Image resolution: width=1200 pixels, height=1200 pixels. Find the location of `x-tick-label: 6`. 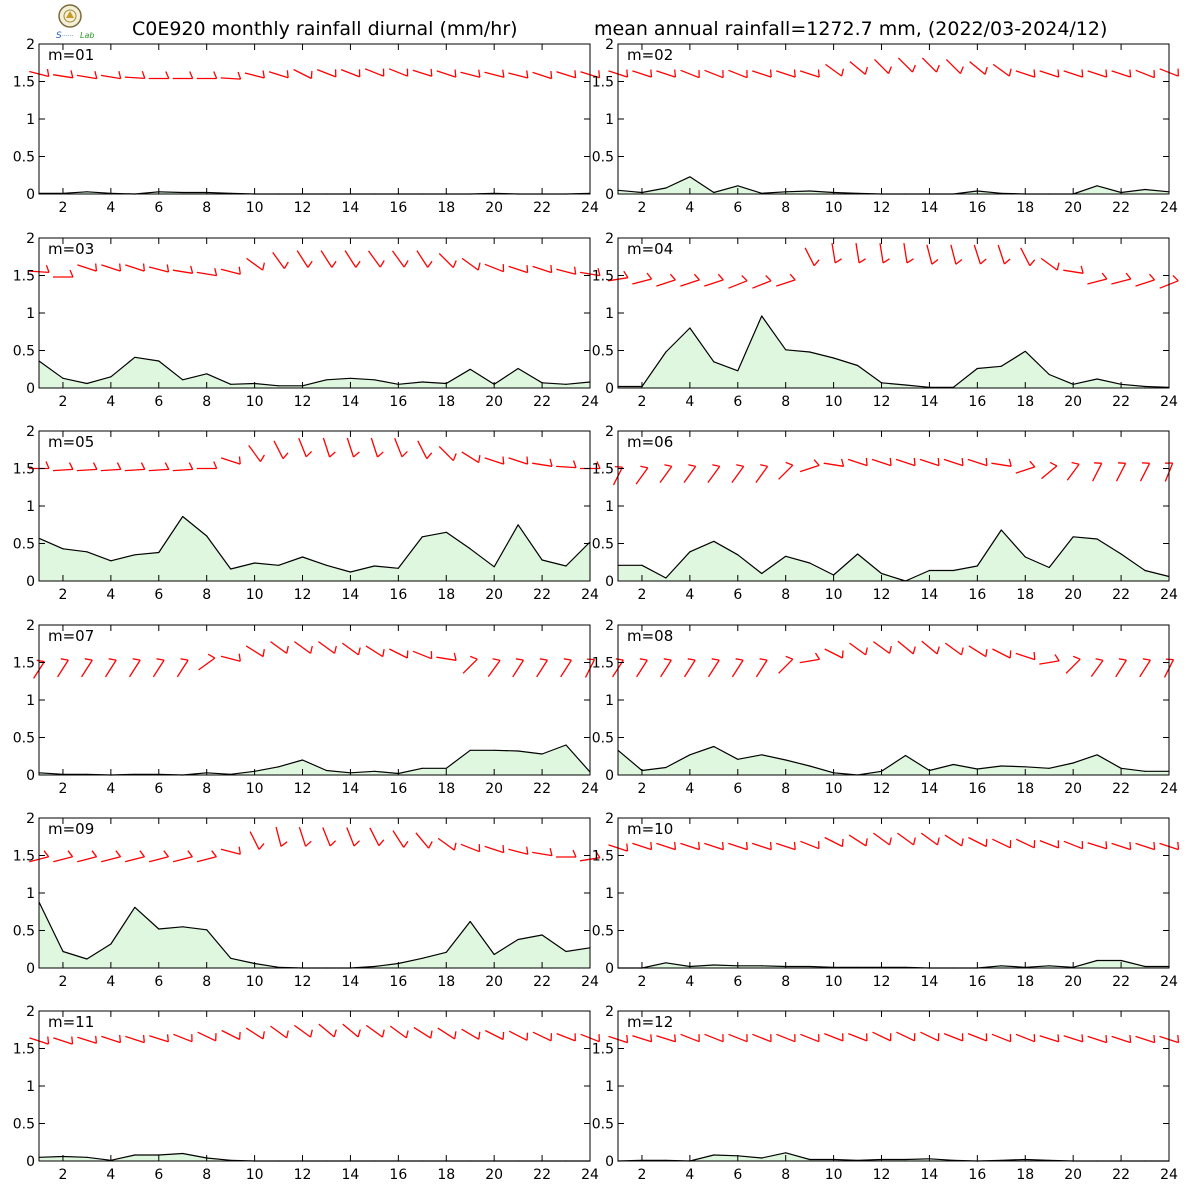

x-tick-label: 6 is located at coordinates (158, 789).